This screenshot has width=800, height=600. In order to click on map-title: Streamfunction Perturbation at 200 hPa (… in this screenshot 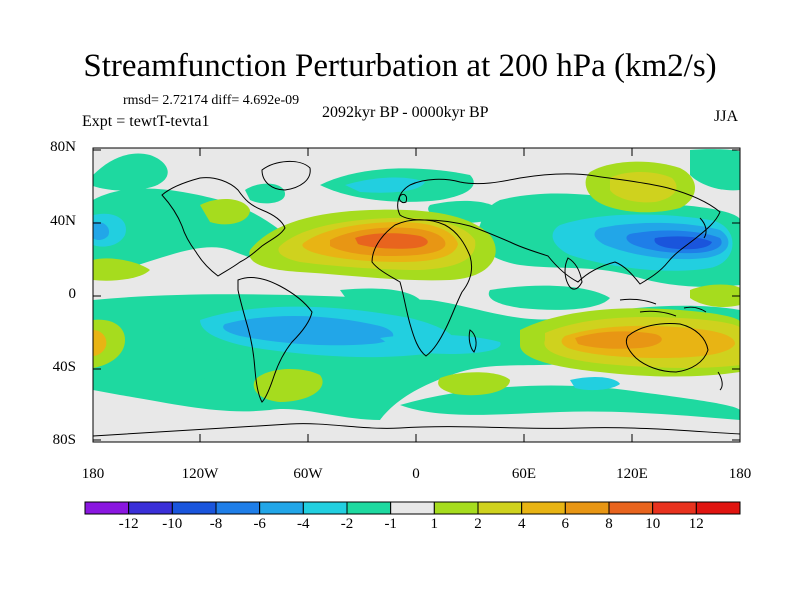, I will do `click(400, 66)`.